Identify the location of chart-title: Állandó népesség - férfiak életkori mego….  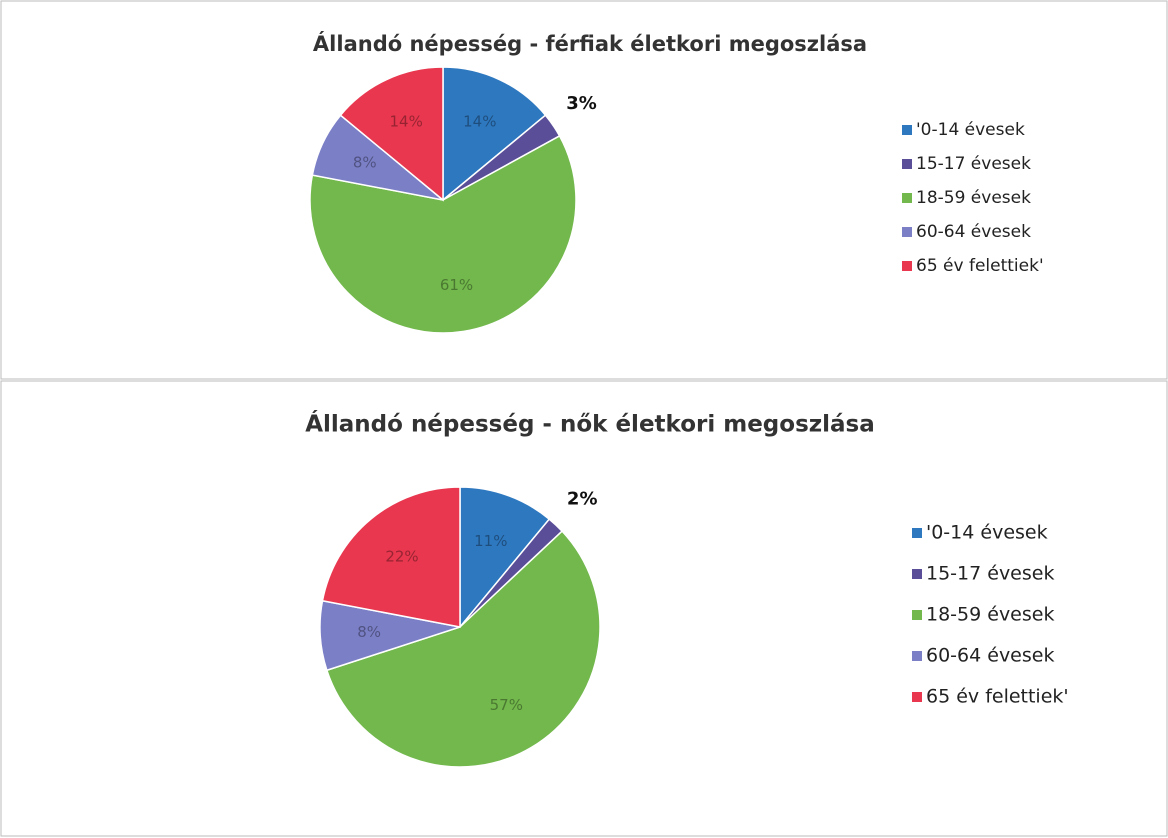
(590, 43).